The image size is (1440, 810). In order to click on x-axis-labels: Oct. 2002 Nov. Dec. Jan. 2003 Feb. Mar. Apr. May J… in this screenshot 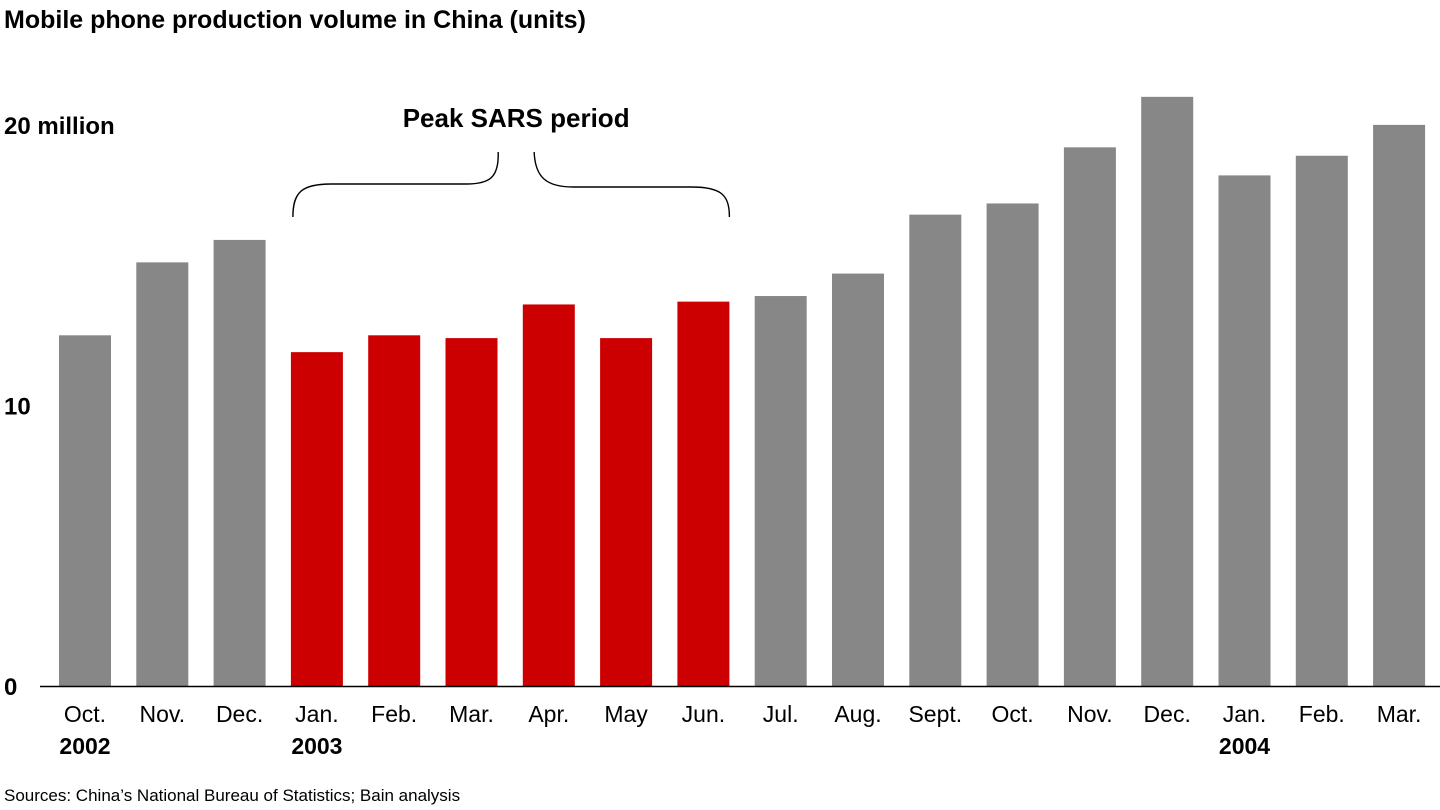, I will do `click(740, 730)`.